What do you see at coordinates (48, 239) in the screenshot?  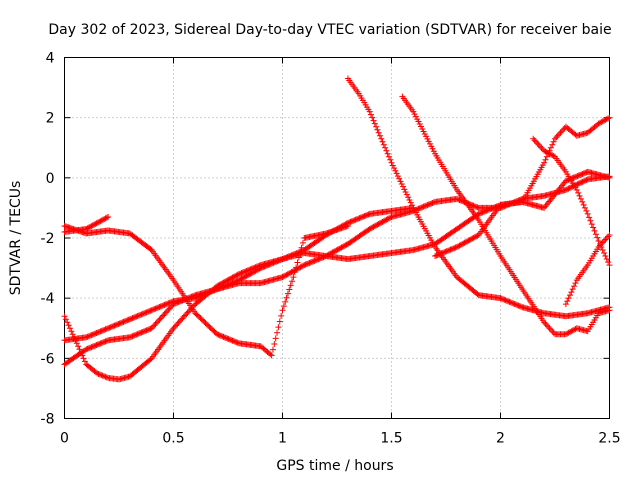 I see `y-tick-labels: -8 -6 -4 -2 0 2 4` at bounding box center [48, 239].